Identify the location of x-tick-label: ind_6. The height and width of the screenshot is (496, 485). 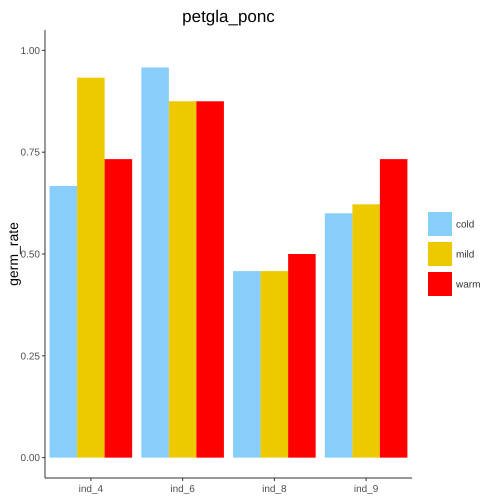
(183, 489).